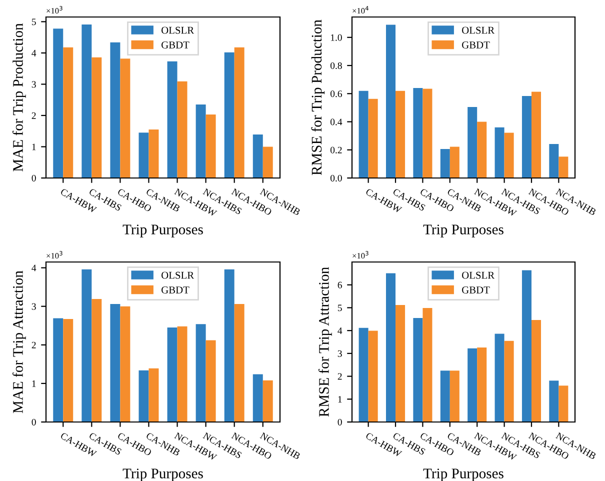 Image resolution: width=605 pixels, height=481 pixels. Describe the element at coordinates (340, 285) in the screenshot. I see `y-tick-label: 6` at that location.